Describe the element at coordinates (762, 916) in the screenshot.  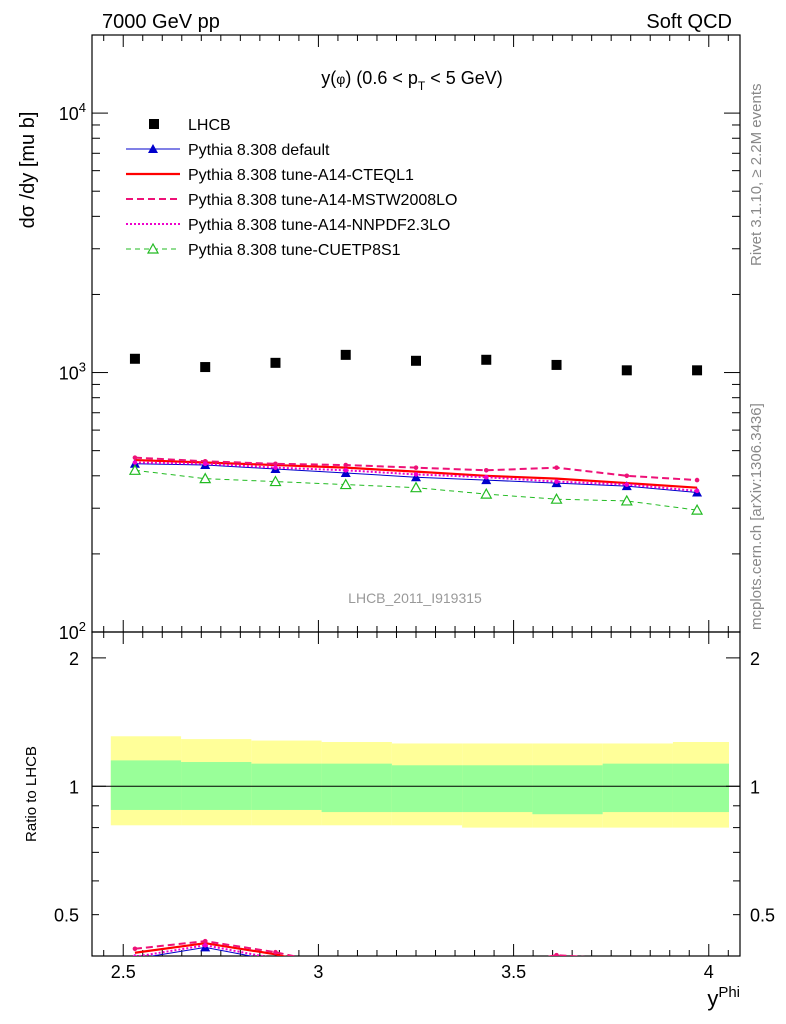
I see `ratio-tick-label-right: 0.5` at that location.